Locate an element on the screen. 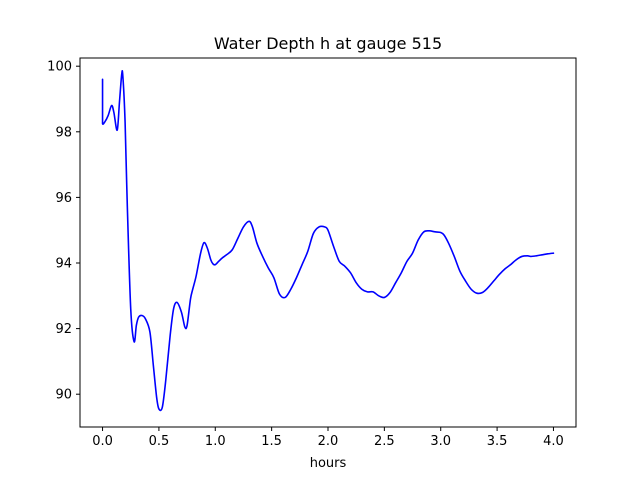  x-tick-label: 0.0 is located at coordinates (102, 441).